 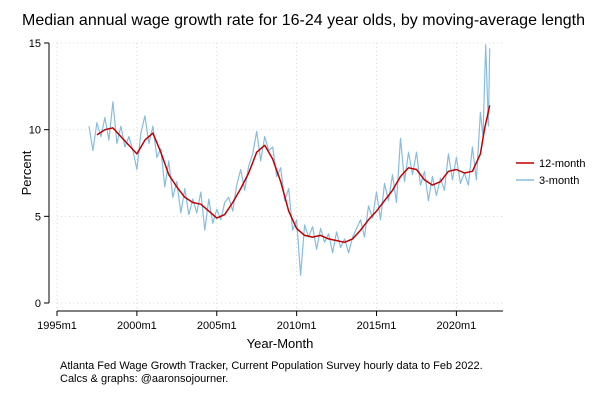 What do you see at coordinates (297, 326) in the screenshot?
I see `x-tick-label: 2010m1` at bounding box center [297, 326].